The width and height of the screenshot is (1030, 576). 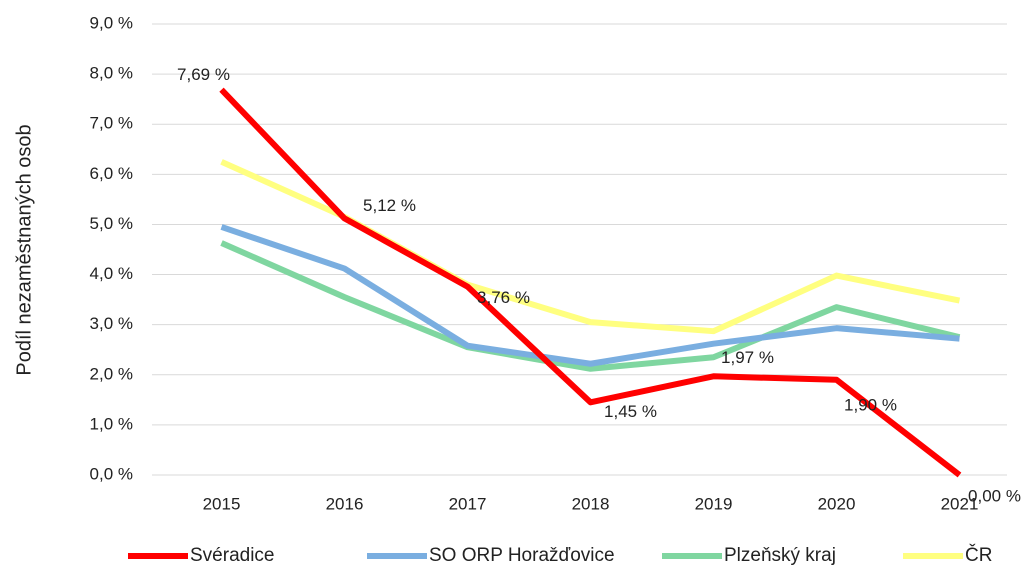 What do you see at coordinates (203, 74) in the screenshot?
I see `data-label: 7,69 %` at bounding box center [203, 74].